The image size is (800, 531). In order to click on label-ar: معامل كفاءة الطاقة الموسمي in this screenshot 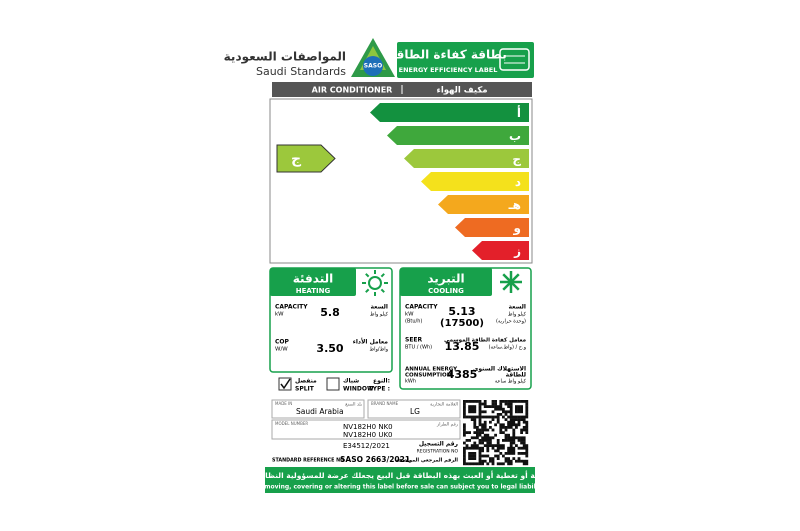, I will do `click(485, 340)`.